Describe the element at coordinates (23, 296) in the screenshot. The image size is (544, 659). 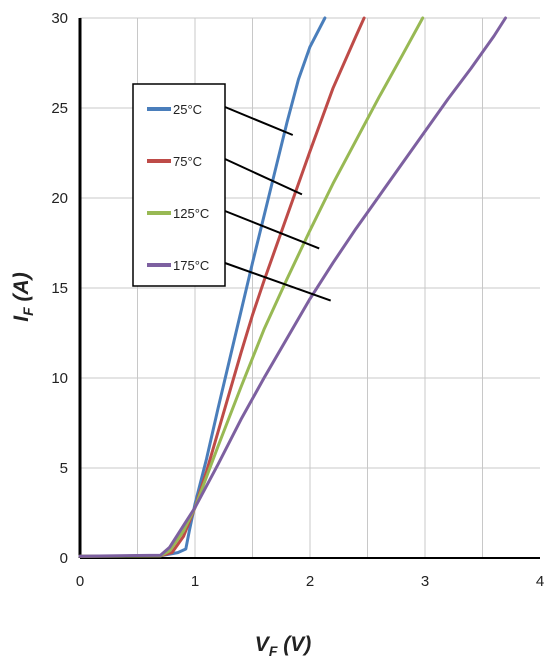
I see `y-axis-title: IF (A)` at that location.